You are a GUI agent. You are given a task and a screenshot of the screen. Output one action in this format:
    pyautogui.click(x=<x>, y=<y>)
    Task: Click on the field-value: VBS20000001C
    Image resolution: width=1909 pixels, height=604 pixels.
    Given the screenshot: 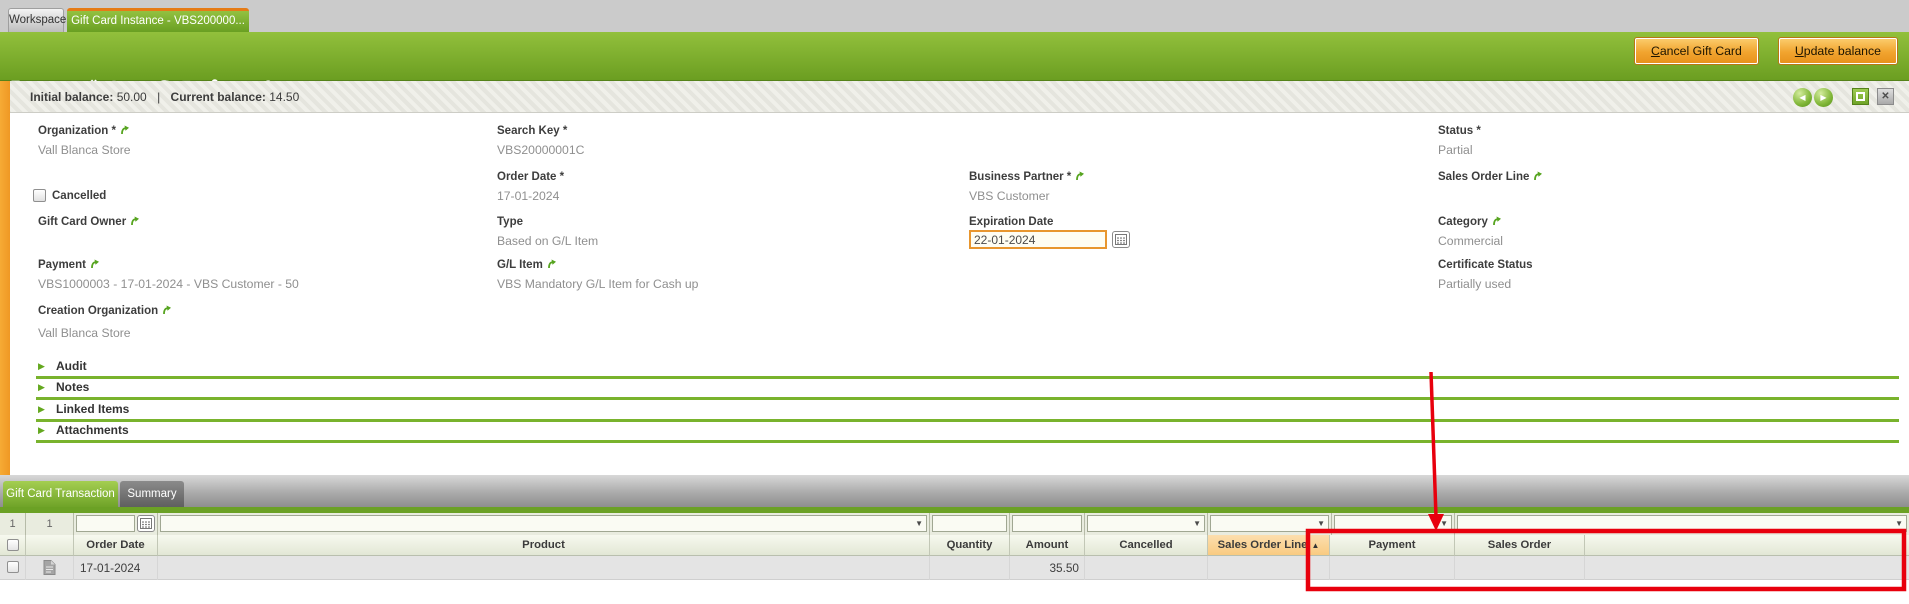 What is the action you would take?
    pyautogui.click(x=541, y=150)
    